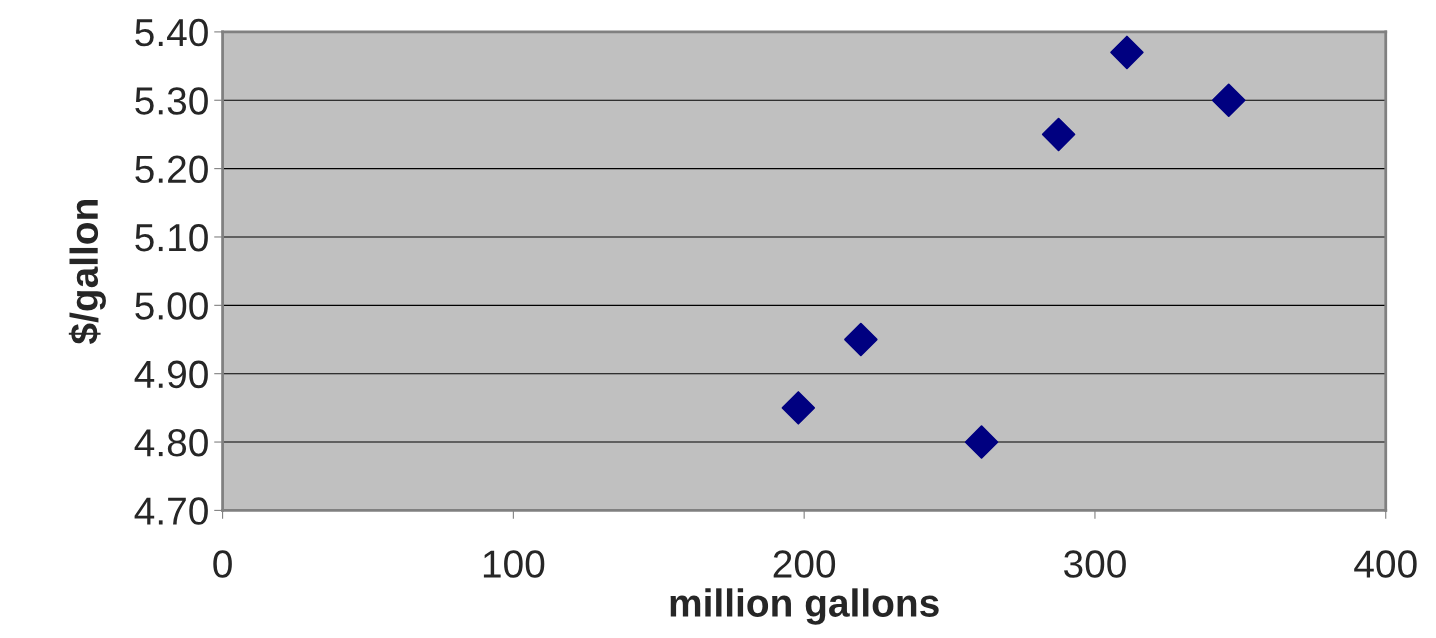 This screenshot has height=638, width=1436. What do you see at coordinates (804, 606) in the screenshot?
I see `x-axis-title: million gallons` at bounding box center [804, 606].